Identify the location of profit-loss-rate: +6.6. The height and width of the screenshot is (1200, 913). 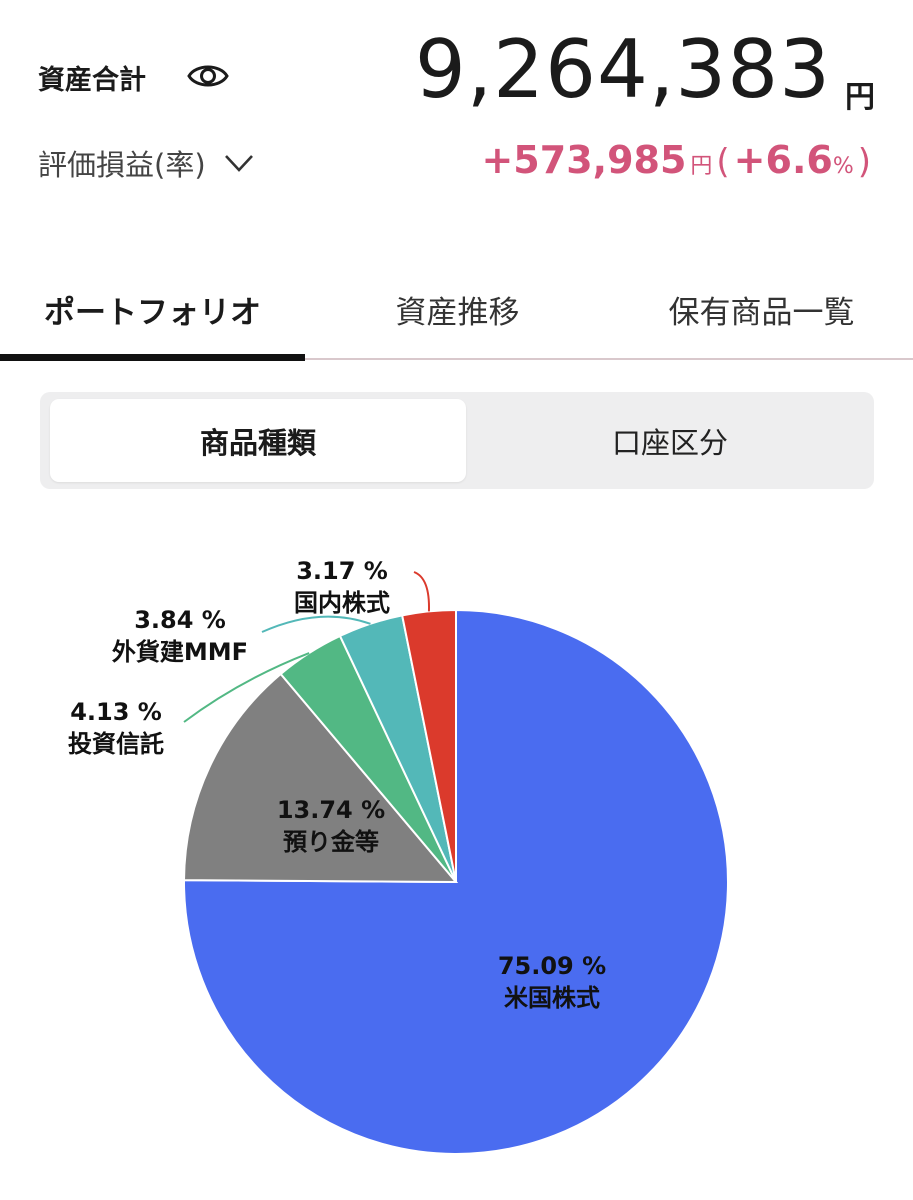
(783, 160).